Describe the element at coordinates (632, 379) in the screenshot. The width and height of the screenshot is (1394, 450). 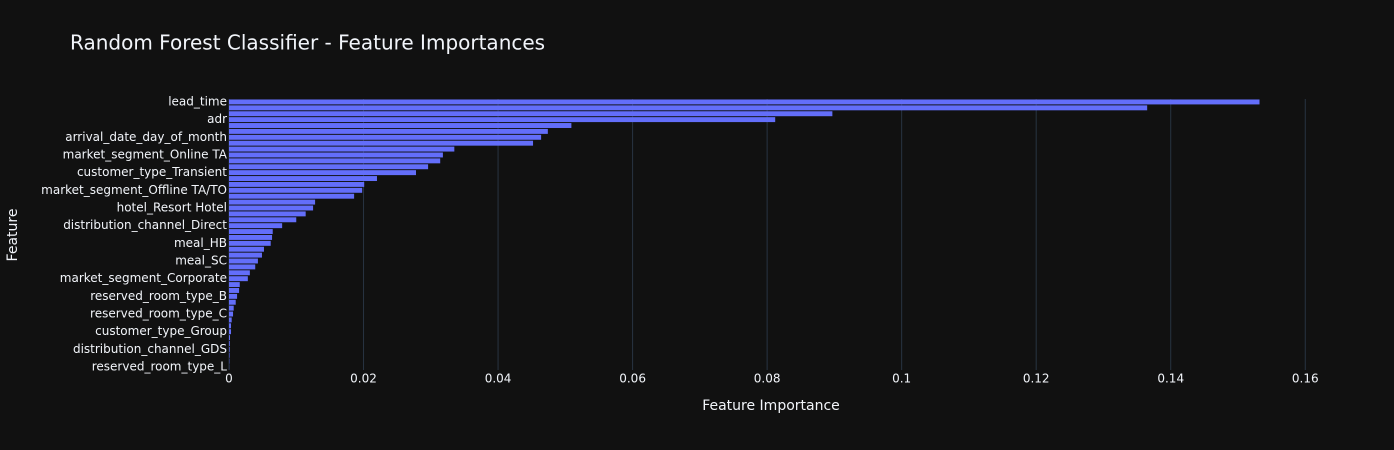
I see `x-tick-label: 0.06` at that location.